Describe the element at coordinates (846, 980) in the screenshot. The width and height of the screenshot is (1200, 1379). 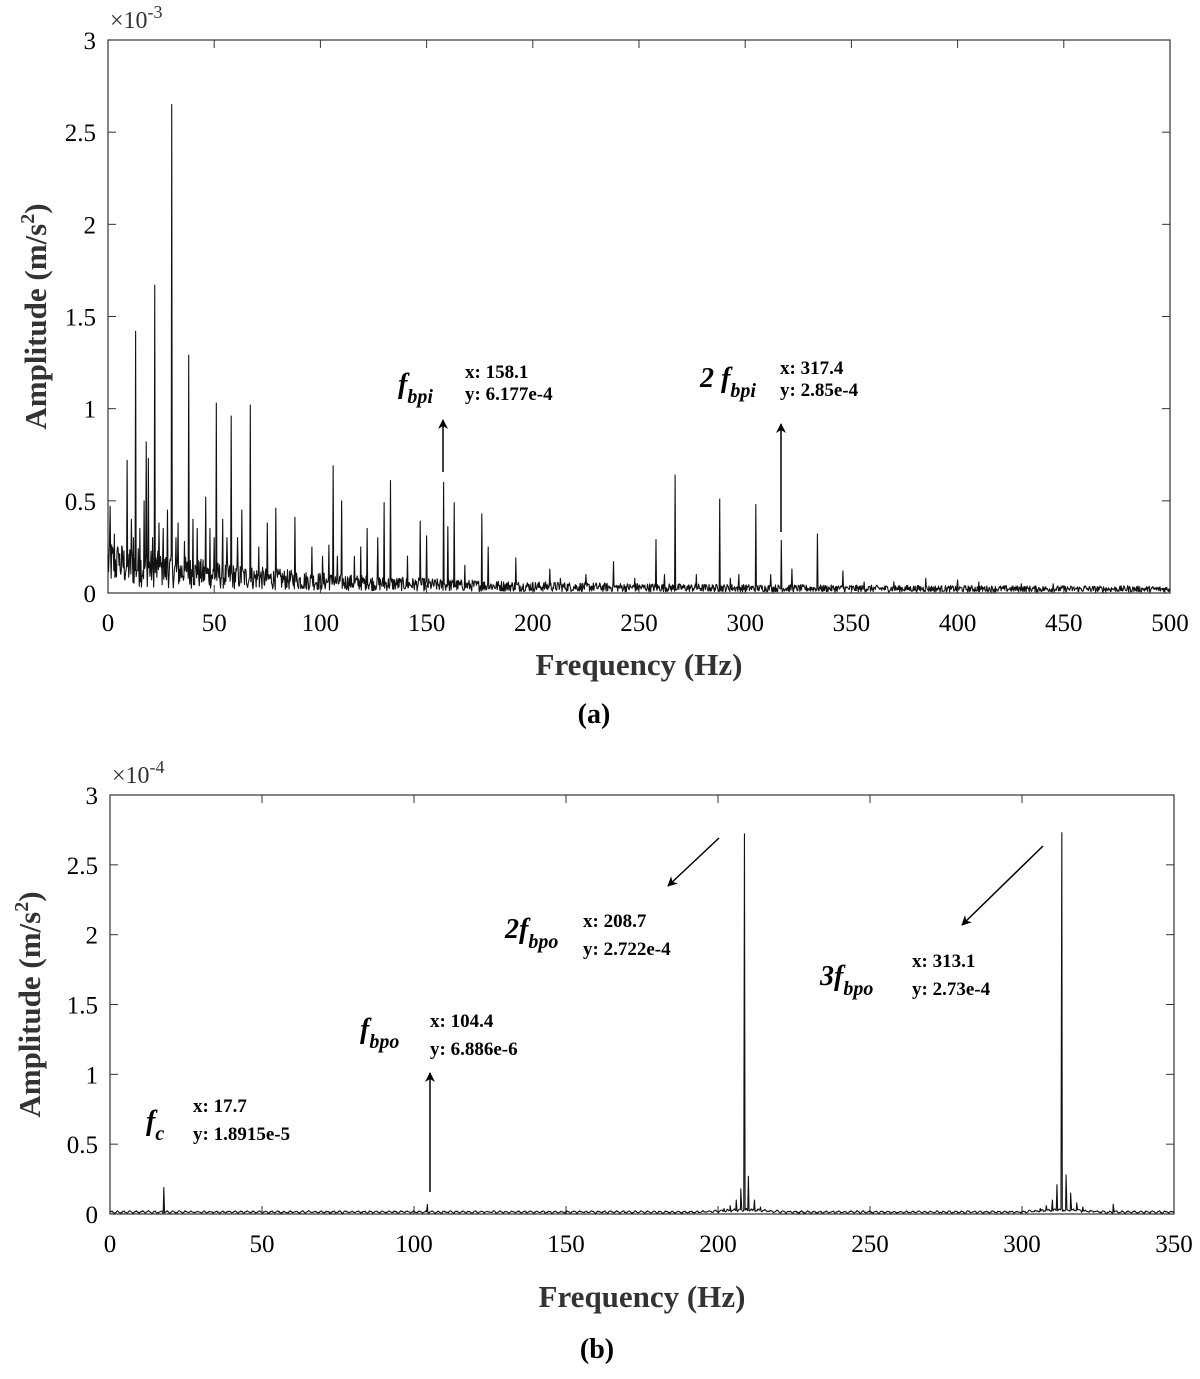
I see `frequency-symbol: 3fbpo` at that location.